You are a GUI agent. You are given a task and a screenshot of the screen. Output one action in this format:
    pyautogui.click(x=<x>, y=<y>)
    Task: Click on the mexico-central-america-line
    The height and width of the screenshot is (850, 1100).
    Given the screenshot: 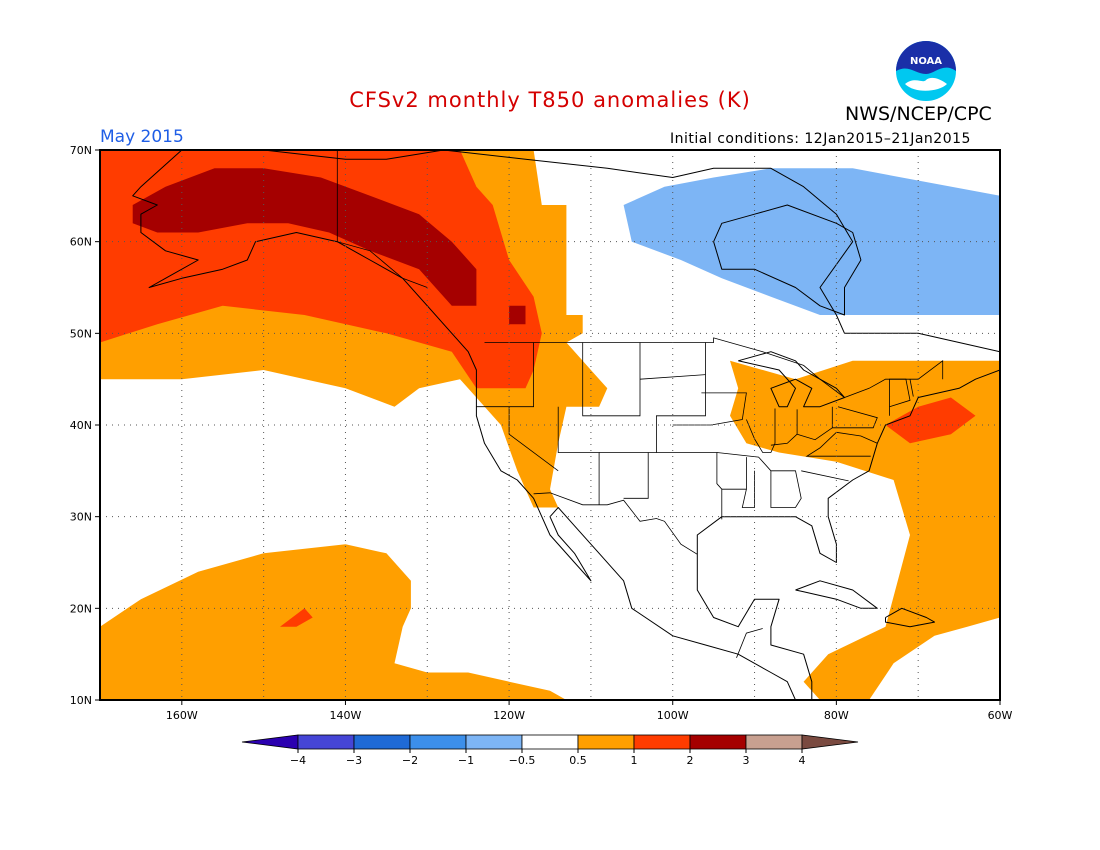 What is the action you would take?
    pyautogui.click(x=749, y=643)
    